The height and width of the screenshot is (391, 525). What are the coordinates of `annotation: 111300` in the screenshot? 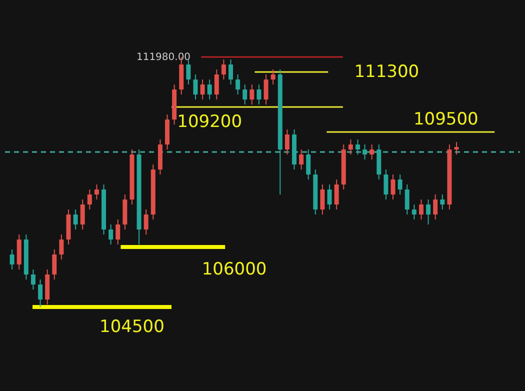 It's located at (387, 72).